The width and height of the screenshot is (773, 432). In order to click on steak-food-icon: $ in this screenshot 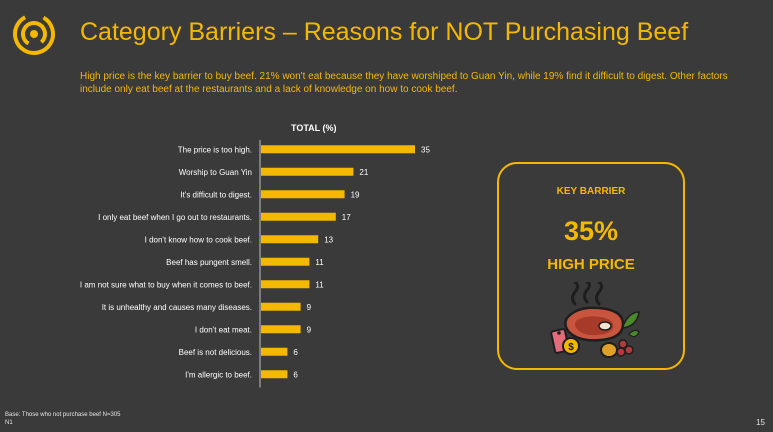, I will do `click(595, 320)`.